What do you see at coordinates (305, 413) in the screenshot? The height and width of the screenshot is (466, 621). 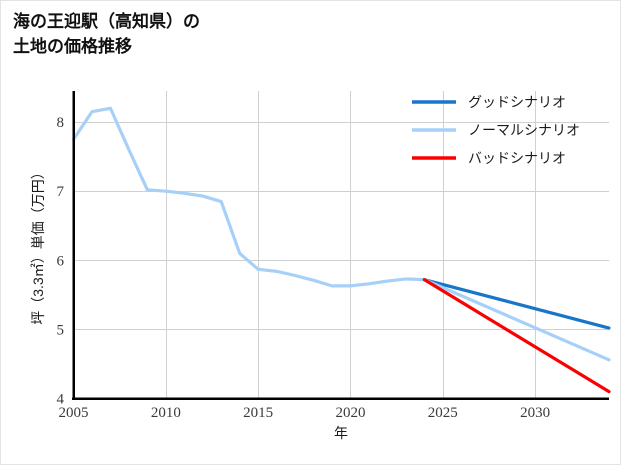 I see `x-axis-tick-labels: 2005 2010 2015 2020 2025 2030` at bounding box center [305, 413].